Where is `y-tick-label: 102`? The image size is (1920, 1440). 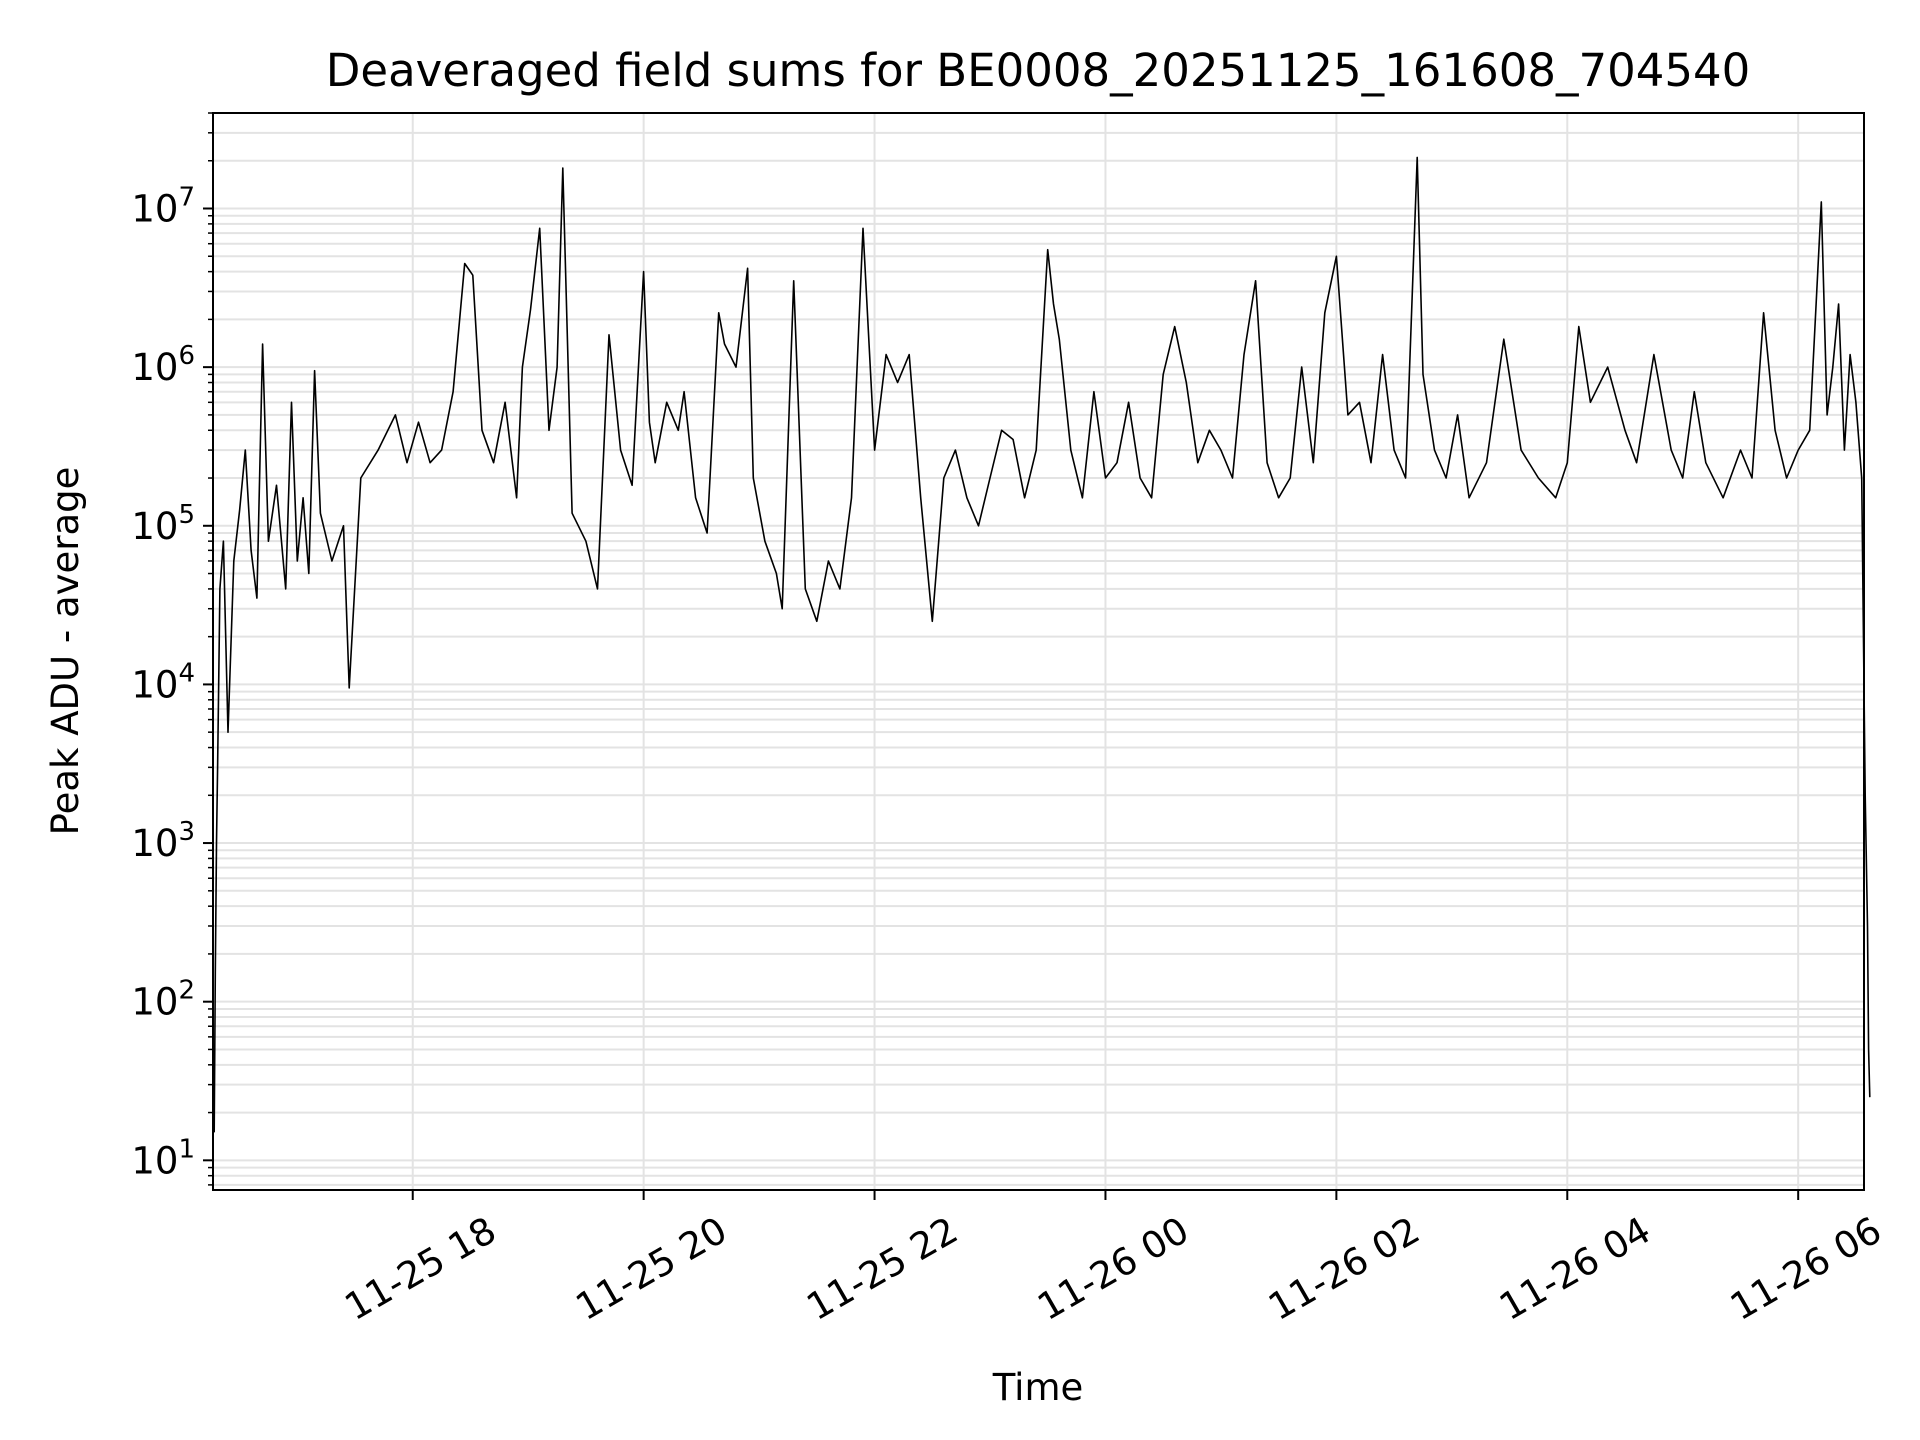 y-tick-label: 102 is located at coordinates (163, 1000).